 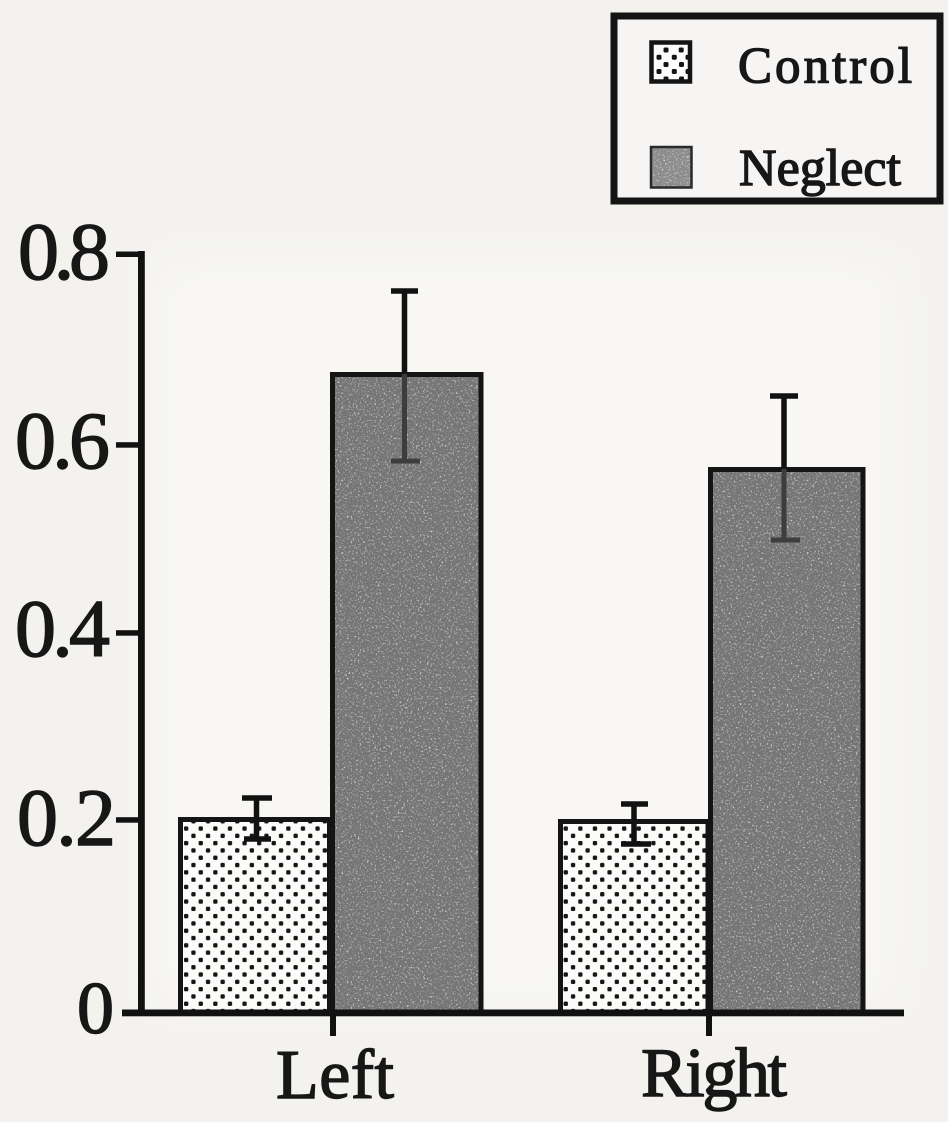 I want to click on svg-text: 0, so click(x=95, y=1009).